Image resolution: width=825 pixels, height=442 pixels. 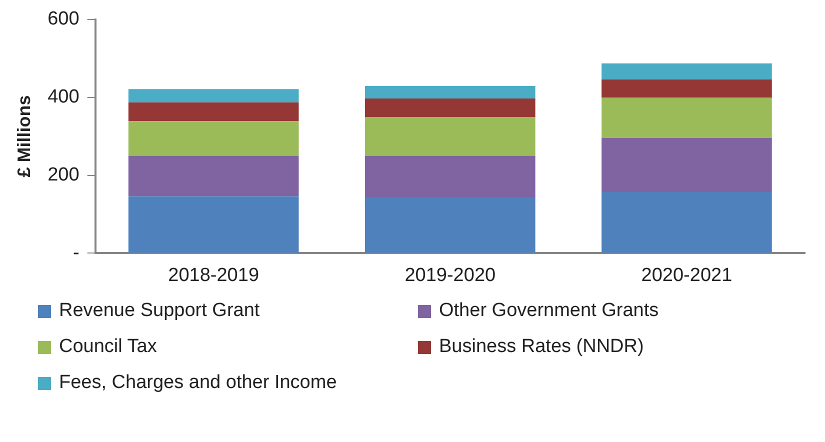 What do you see at coordinates (198, 383) in the screenshot?
I see `legend-label: Fees, Charges and other Income` at bounding box center [198, 383].